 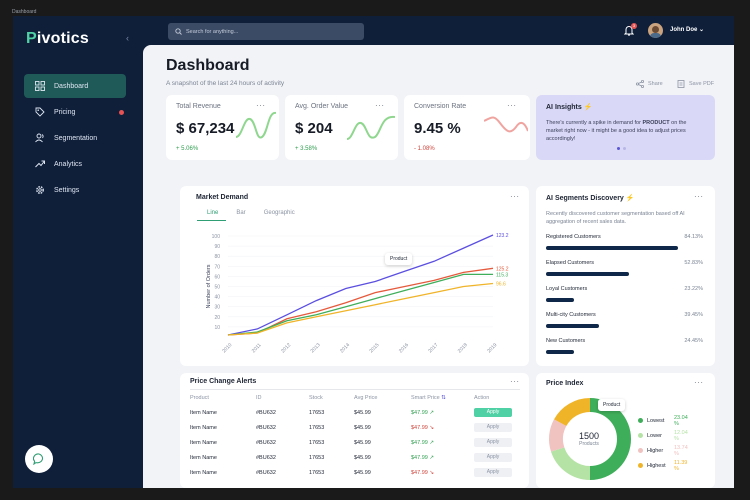 I want to click on chat-bubble-icon, so click(x=38, y=459).